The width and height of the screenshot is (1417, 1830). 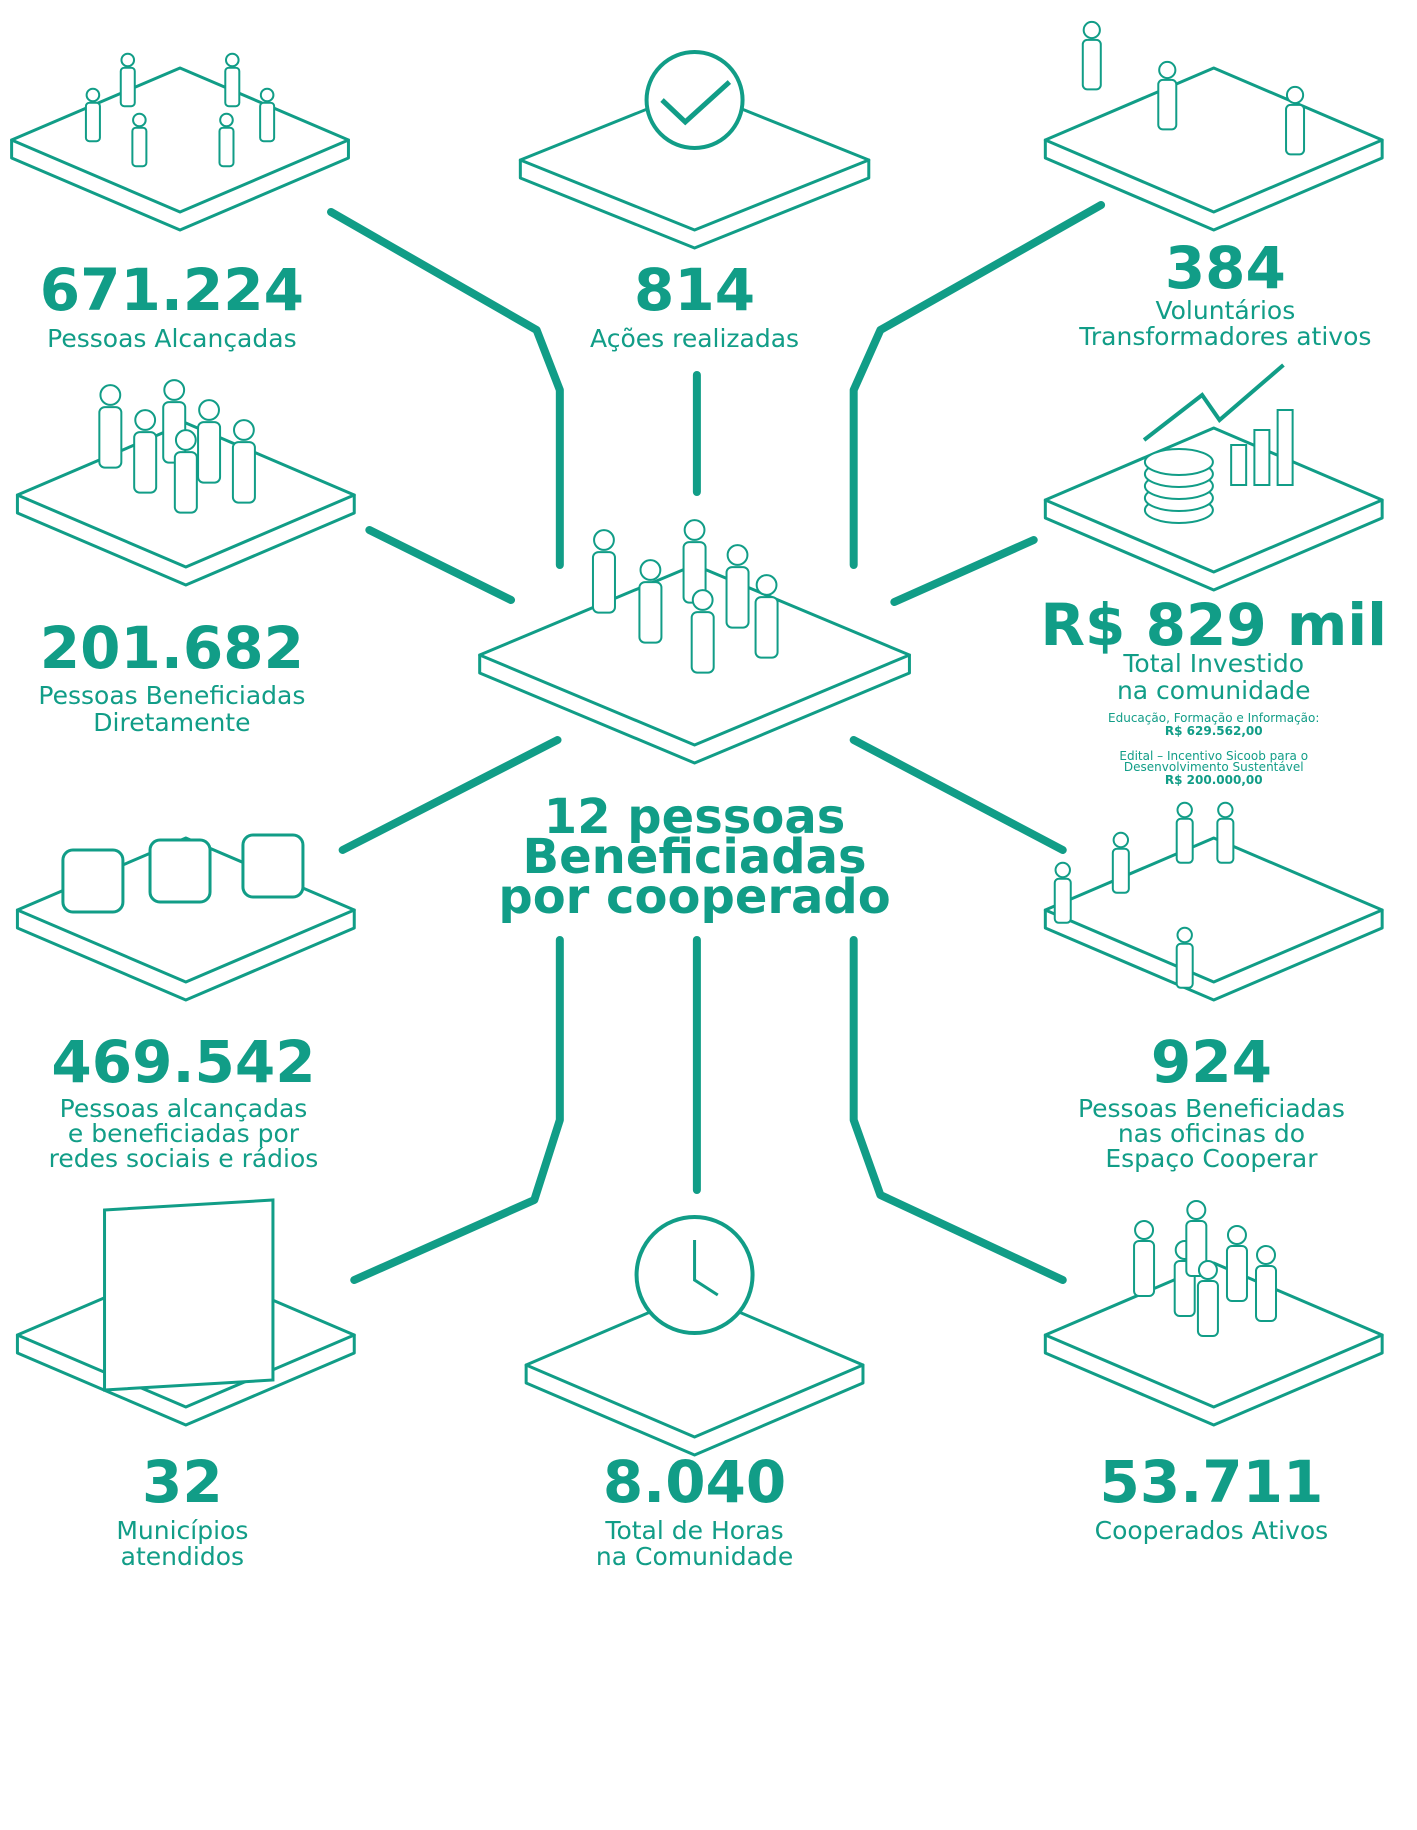 What do you see at coordinates (694, 290) in the screenshot?
I see `stat-value: 814` at bounding box center [694, 290].